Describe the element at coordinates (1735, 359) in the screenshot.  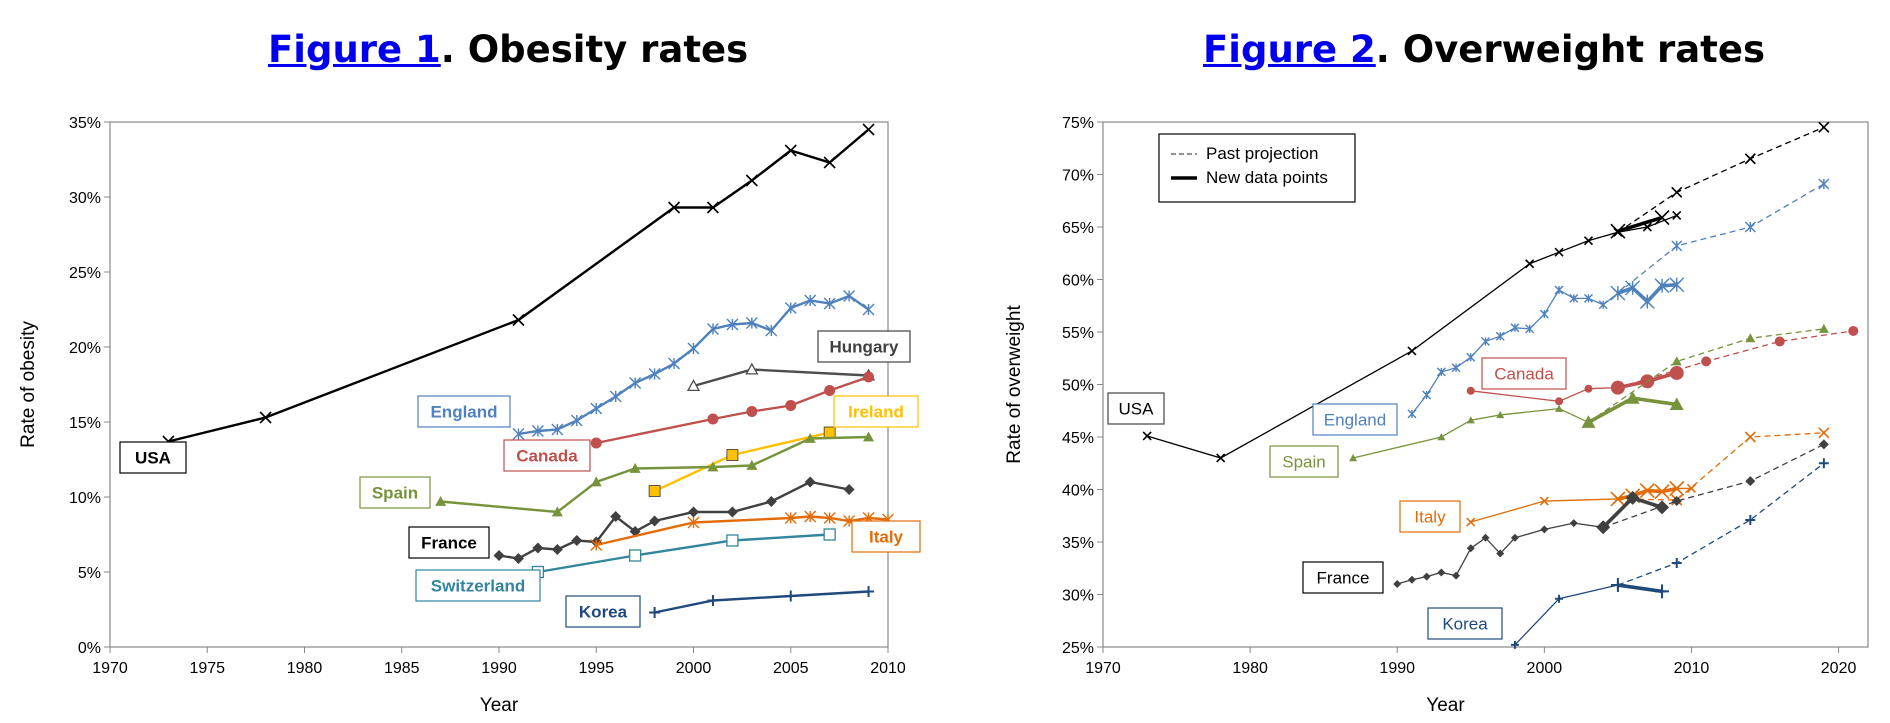
I see `projection-line-canada` at that location.